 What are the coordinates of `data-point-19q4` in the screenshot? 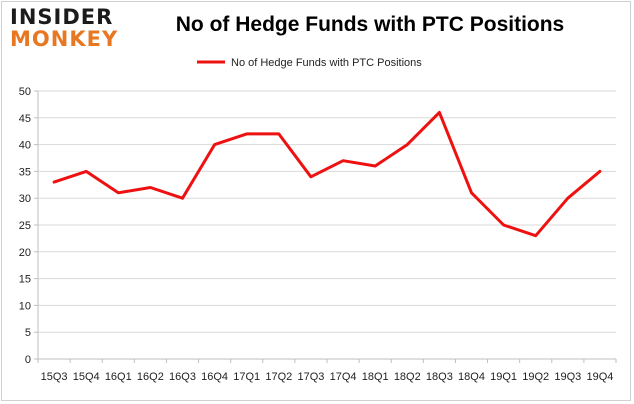 It's located at (600, 171).